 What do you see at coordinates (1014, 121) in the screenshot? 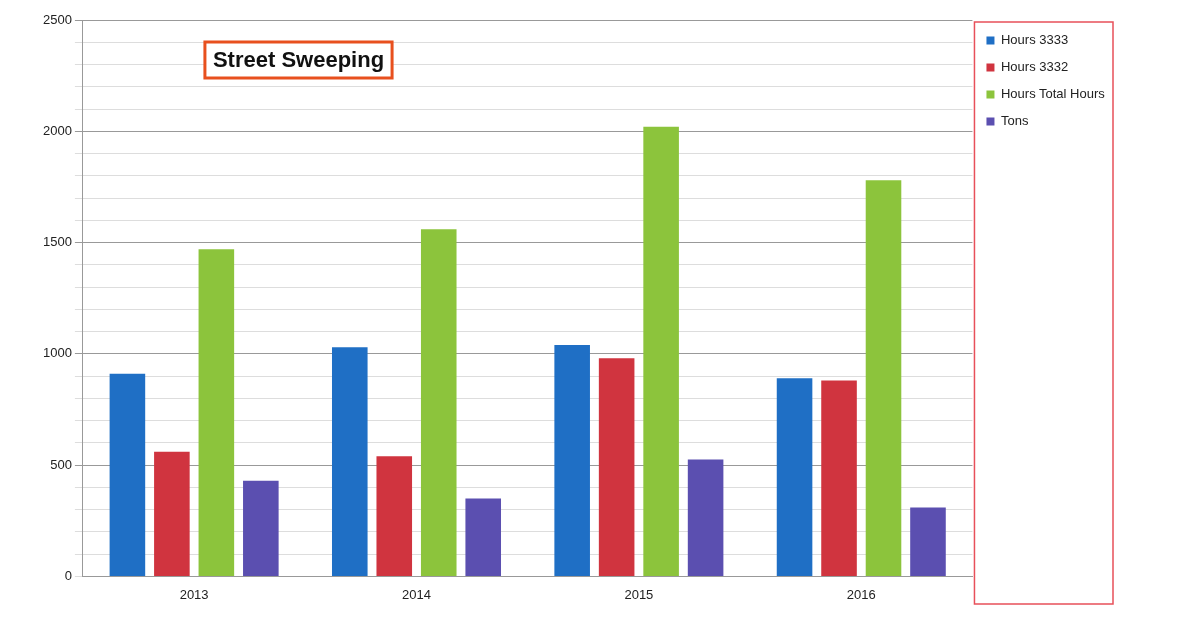
I see `legend-label: Tons` at bounding box center [1014, 121].